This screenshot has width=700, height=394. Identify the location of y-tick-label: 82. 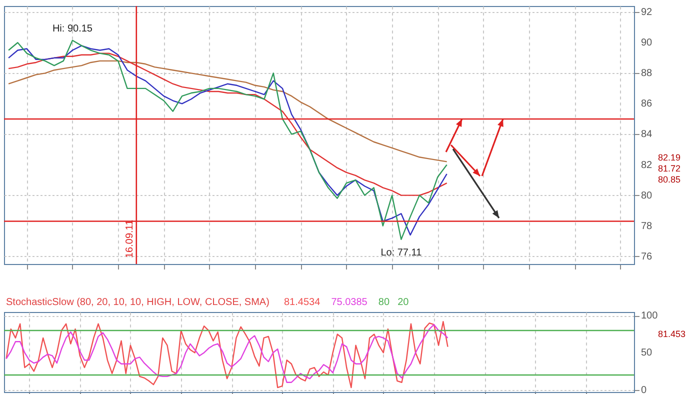
(647, 165).